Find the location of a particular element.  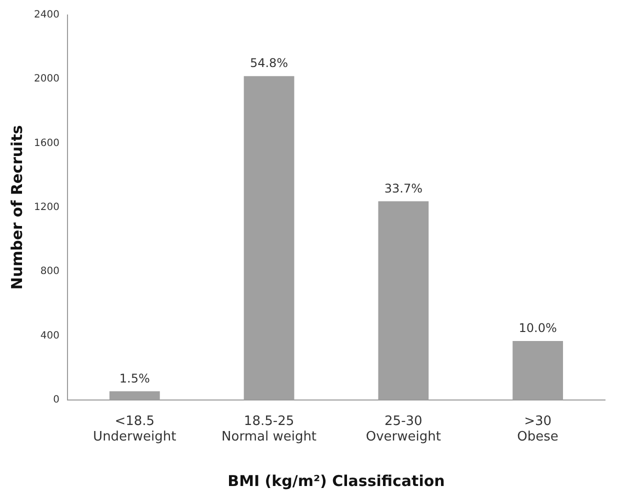

y-tick-label: 1600 is located at coordinates (47, 143).